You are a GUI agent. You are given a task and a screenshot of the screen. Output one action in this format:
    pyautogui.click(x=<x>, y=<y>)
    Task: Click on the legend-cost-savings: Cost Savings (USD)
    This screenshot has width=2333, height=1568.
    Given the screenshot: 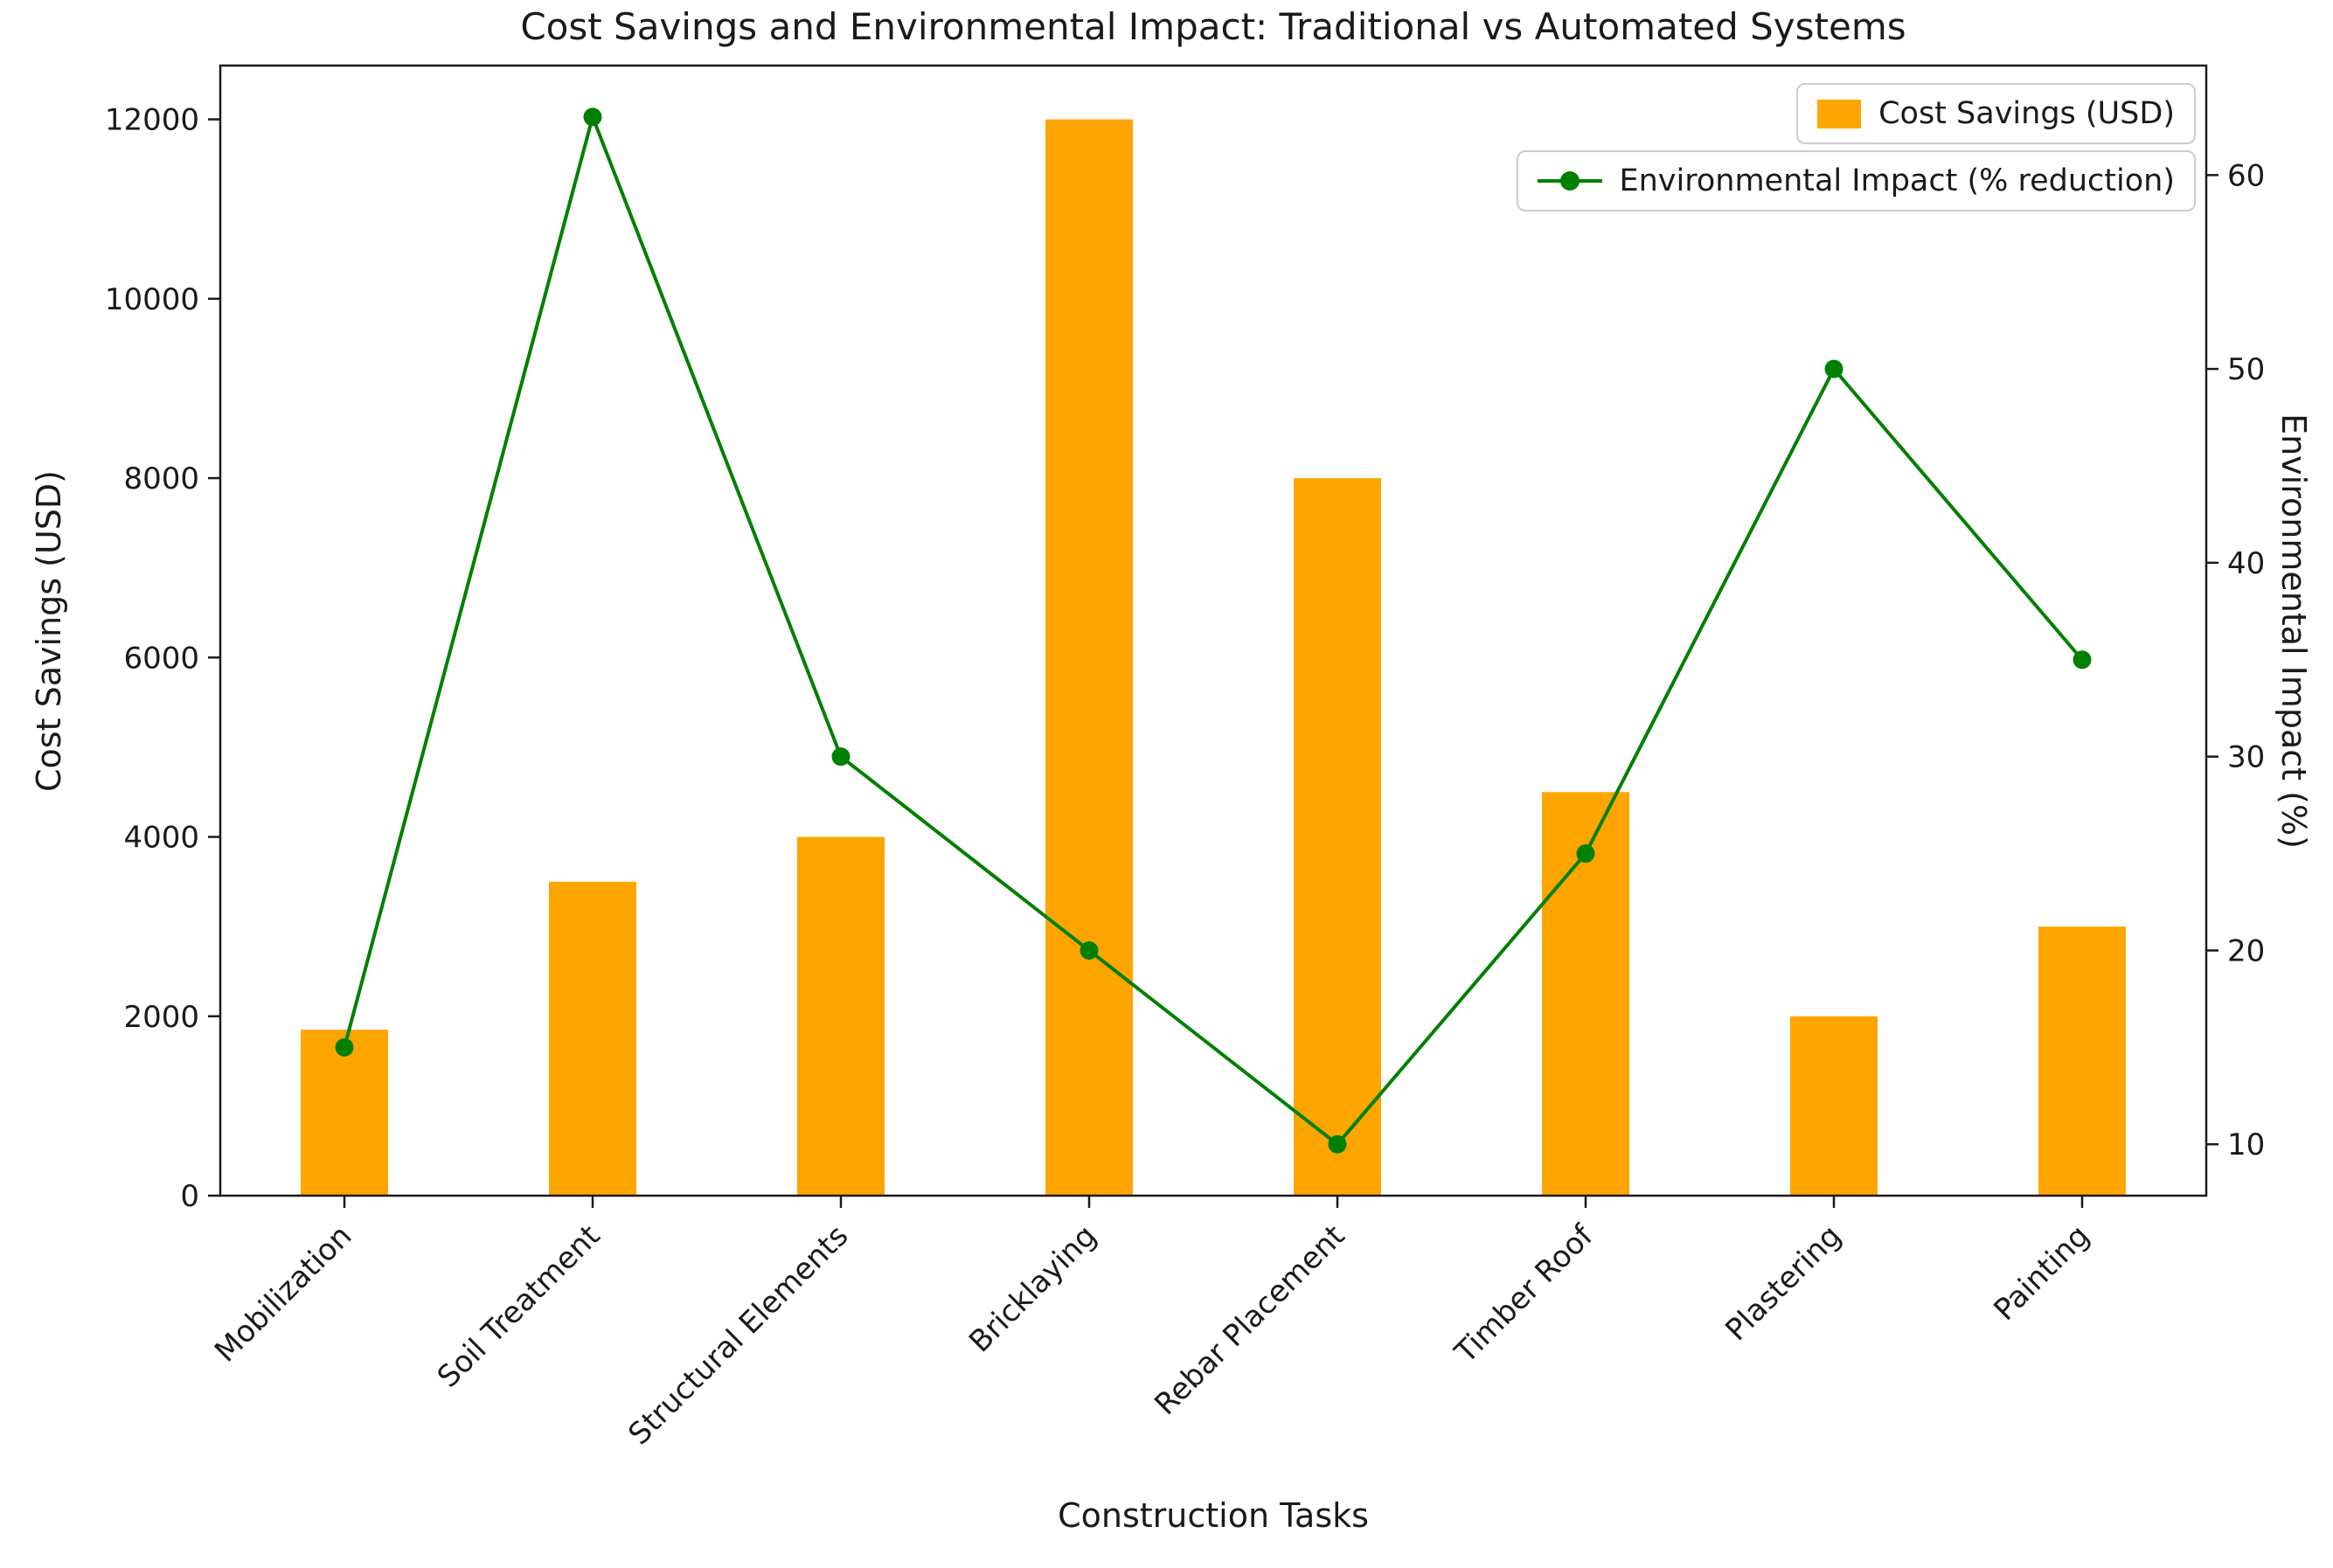 What is the action you would take?
    pyautogui.click(x=1996, y=113)
    